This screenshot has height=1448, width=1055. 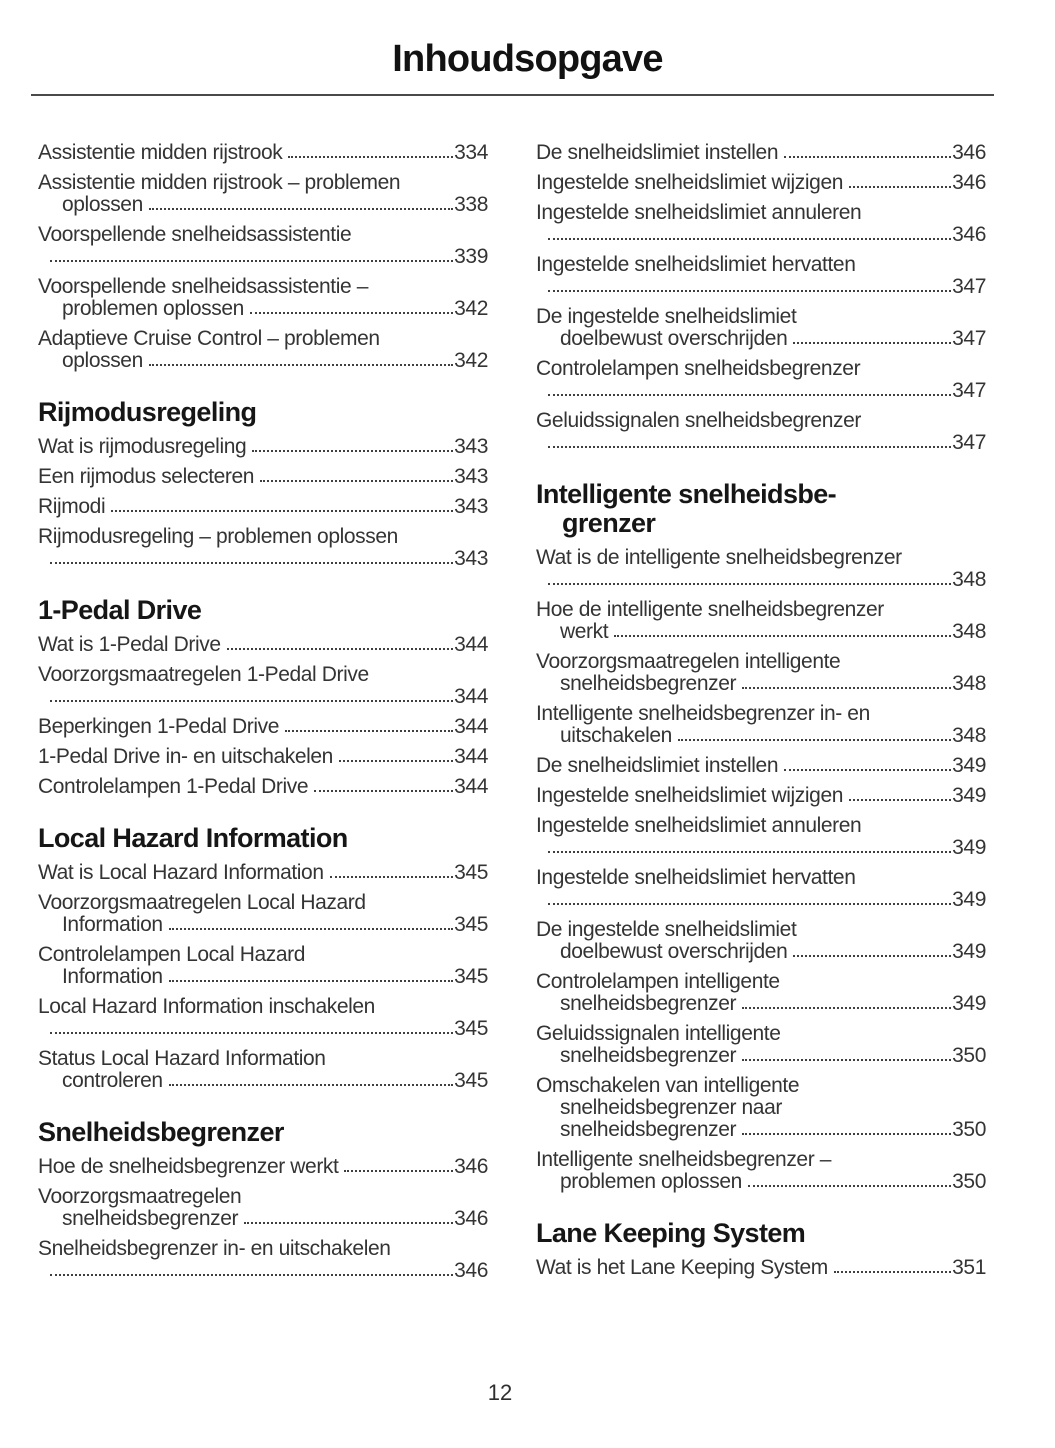 What do you see at coordinates (710, 609) in the screenshot?
I see `toc-entry-line: Hoe de intelligente snelheidsbegrenzer` at bounding box center [710, 609].